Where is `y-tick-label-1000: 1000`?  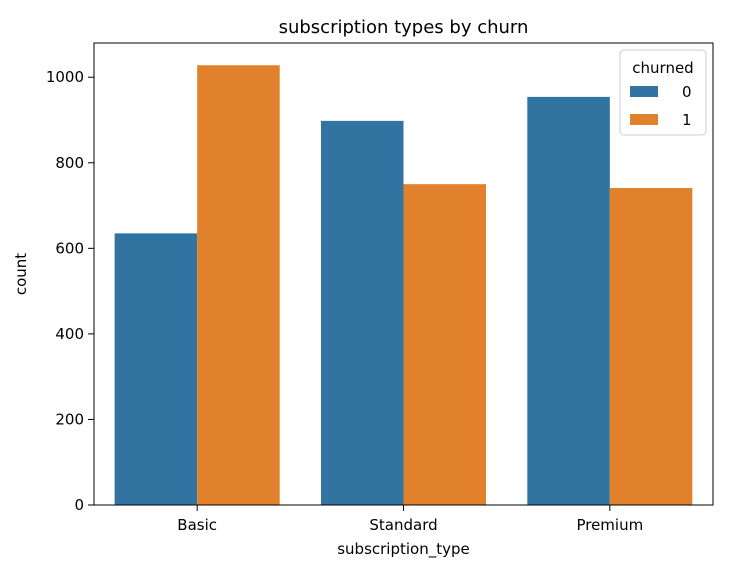
y-tick-label-1000: 1000 is located at coordinates (65, 77).